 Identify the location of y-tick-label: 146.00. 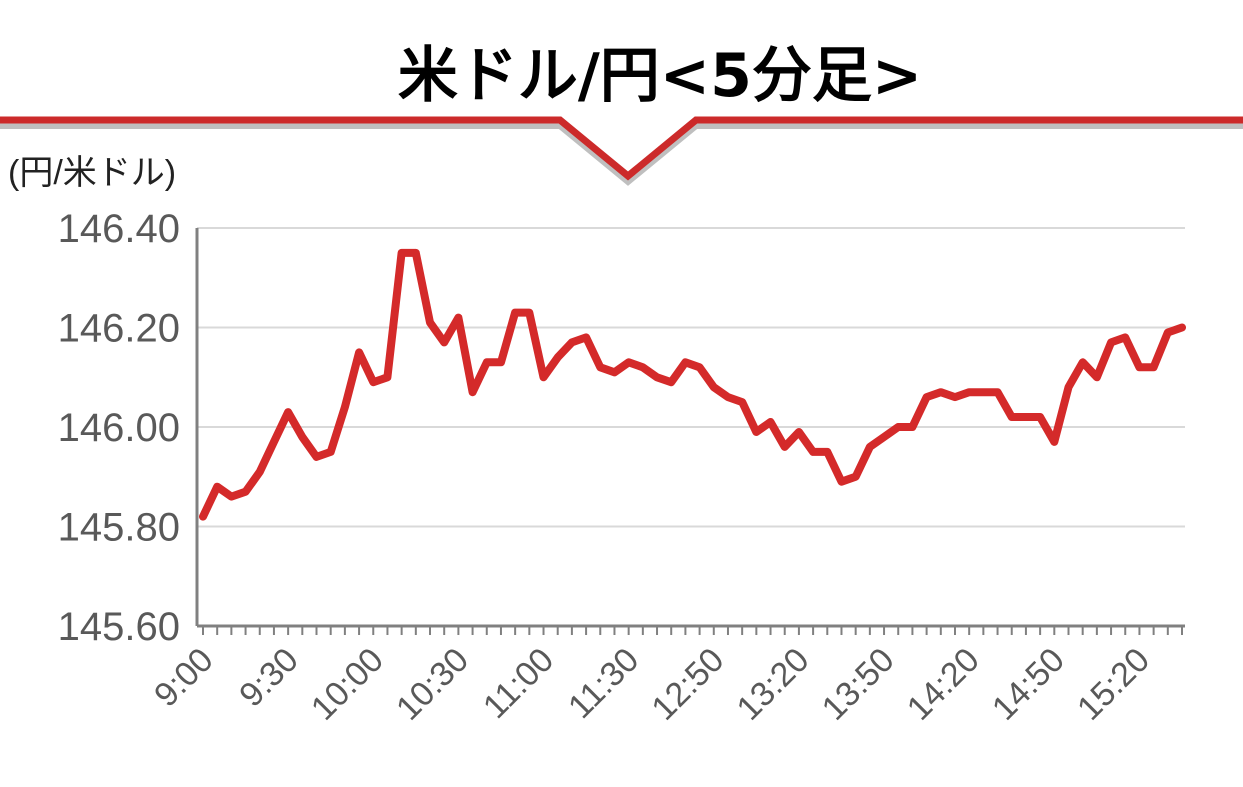
(119, 428).